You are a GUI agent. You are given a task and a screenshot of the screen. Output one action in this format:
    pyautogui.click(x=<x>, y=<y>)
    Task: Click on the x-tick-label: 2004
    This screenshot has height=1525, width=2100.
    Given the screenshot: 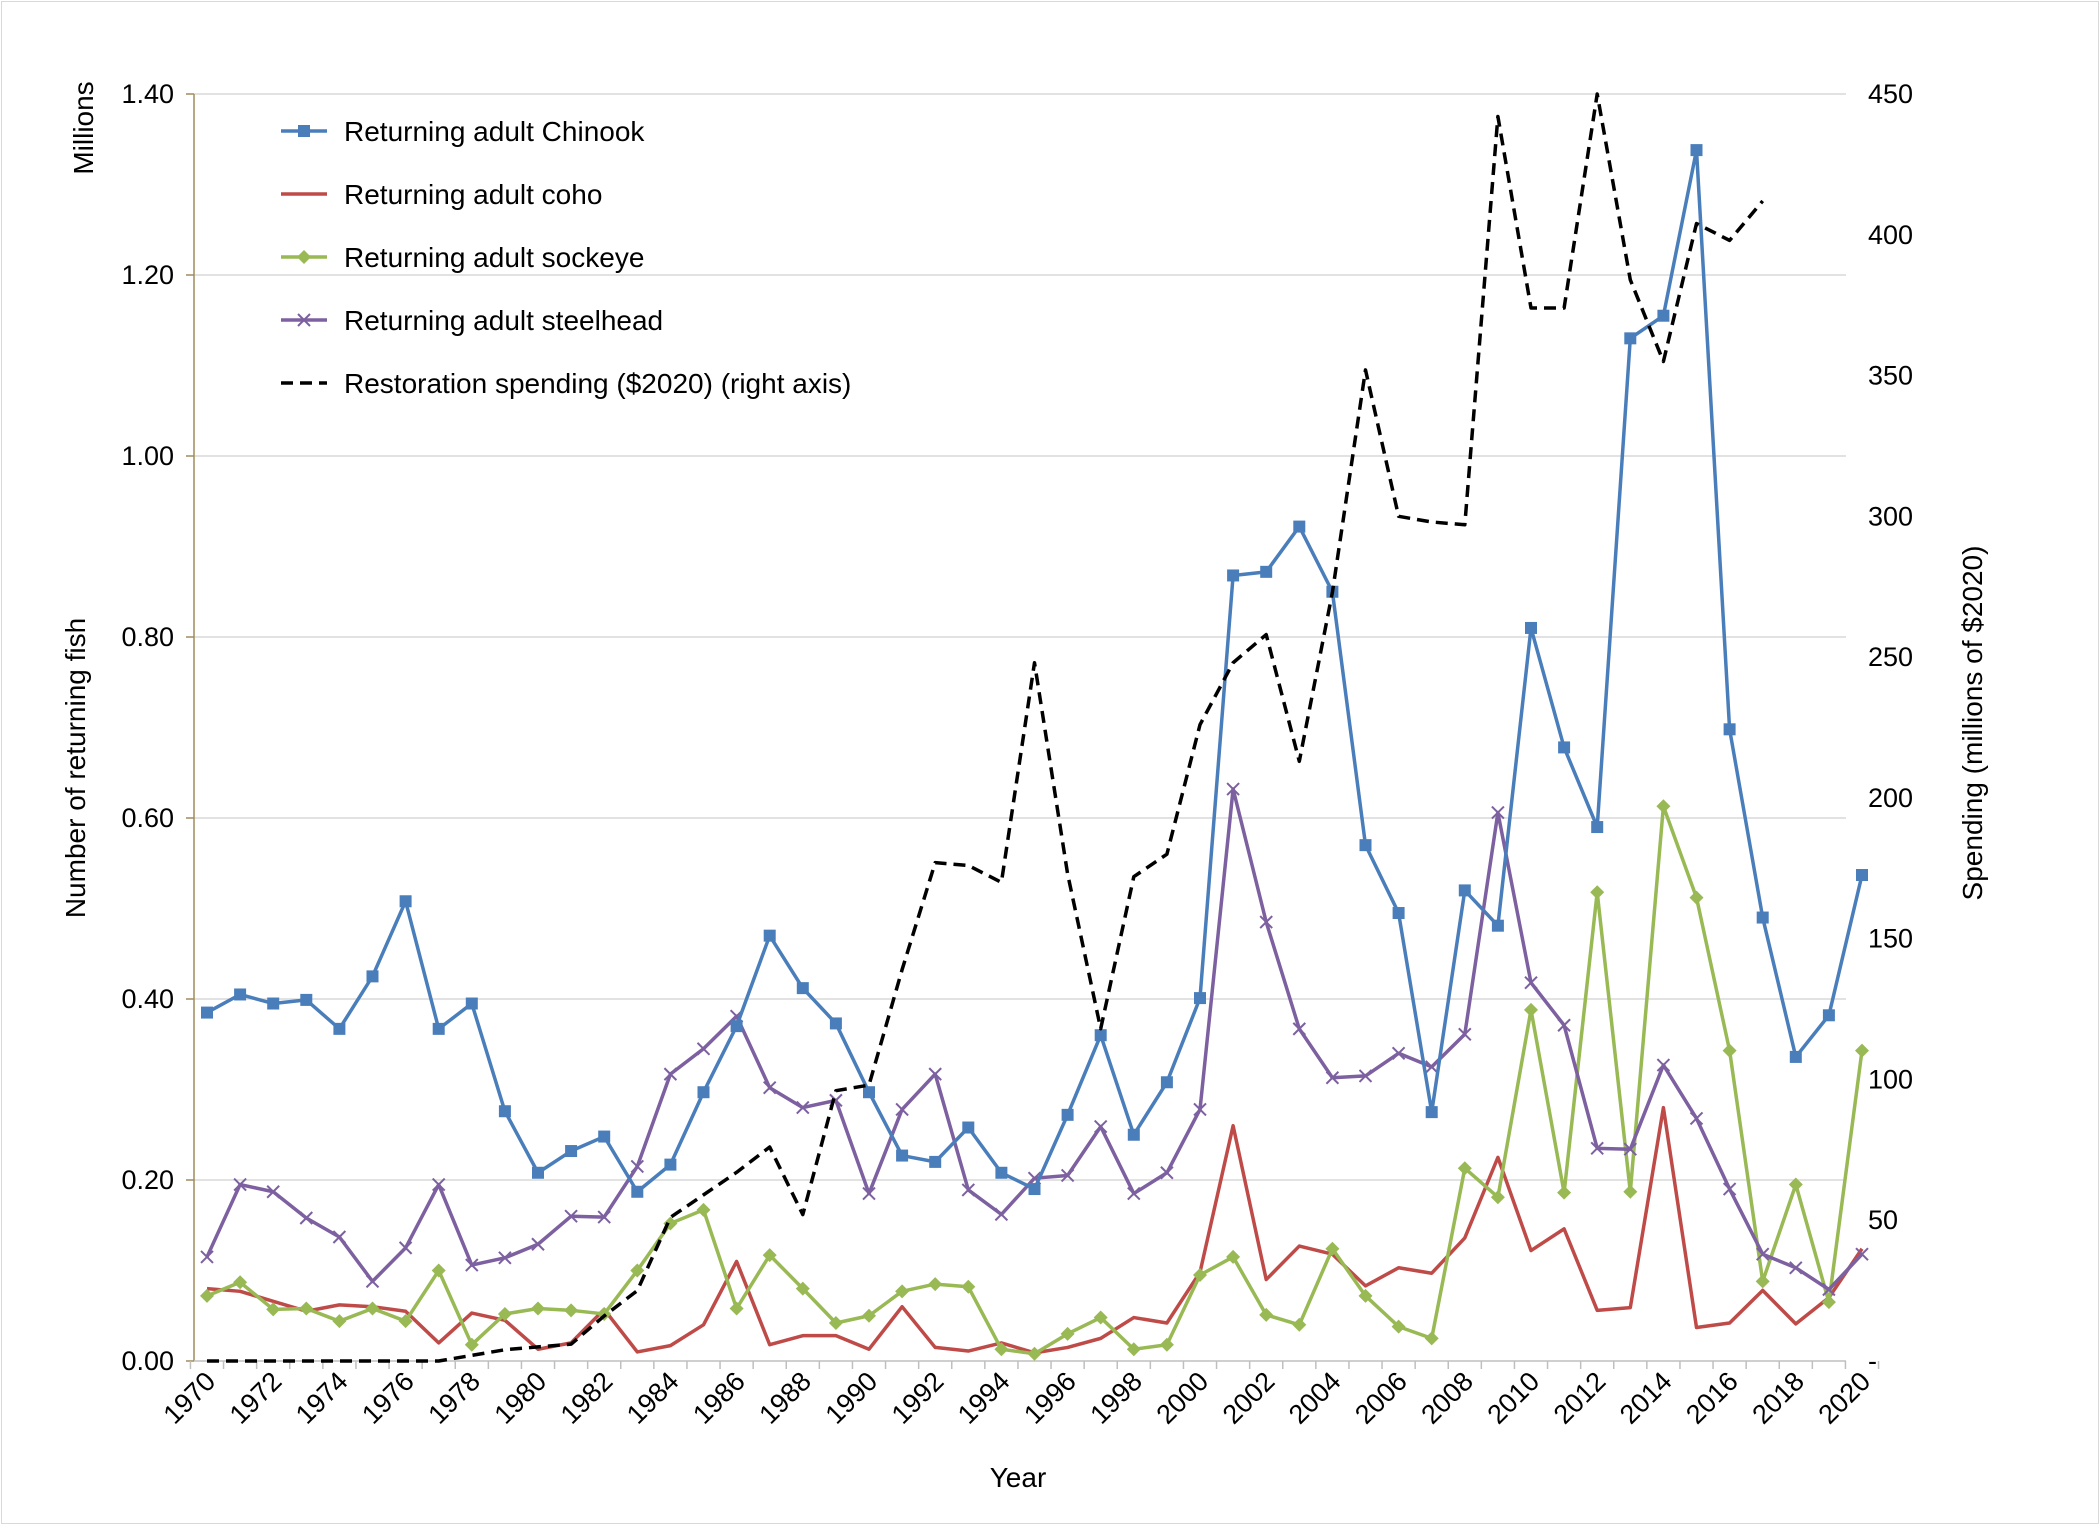 What is the action you would take?
    pyautogui.click(x=1315, y=1398)
    